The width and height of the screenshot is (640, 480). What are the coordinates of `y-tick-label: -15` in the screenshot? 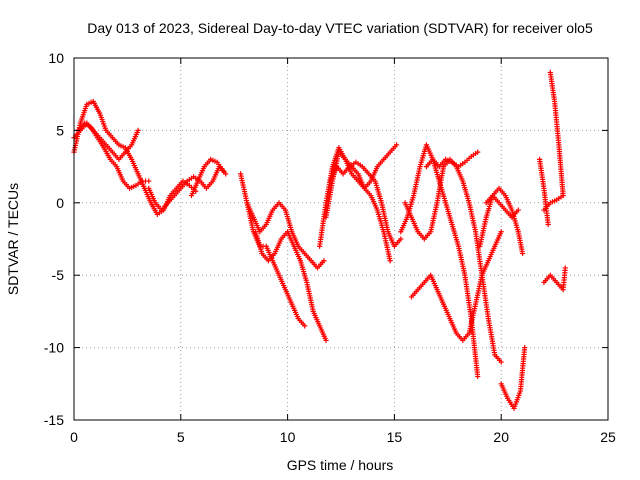 It's located at (54, 420).